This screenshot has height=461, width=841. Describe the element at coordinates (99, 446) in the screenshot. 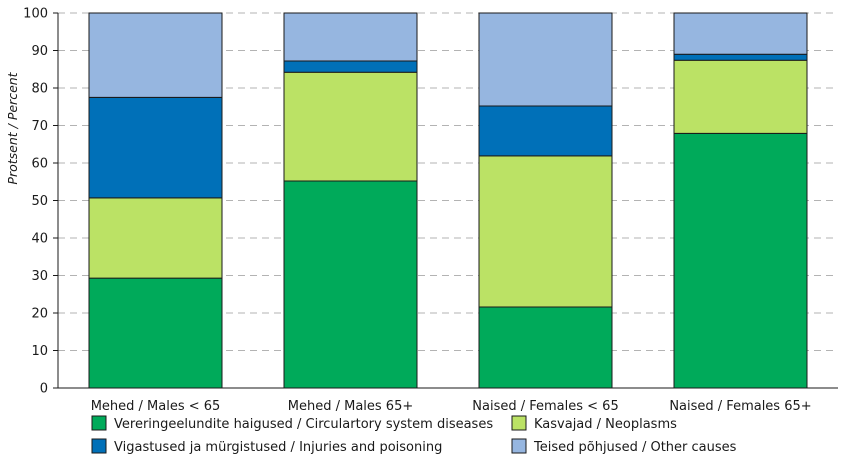

I see `legend-swatch-vigastused-ja-m-rgistused-injuries-and-poisoning` at that location.